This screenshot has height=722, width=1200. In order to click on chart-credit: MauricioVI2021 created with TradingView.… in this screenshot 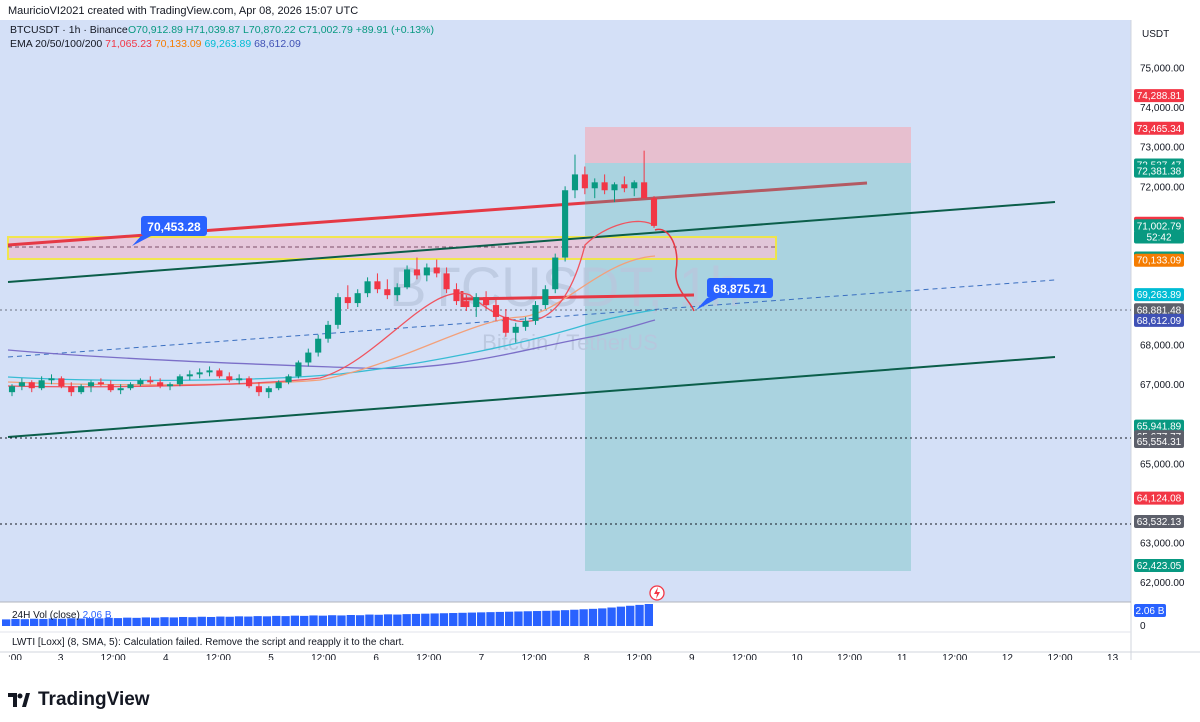, I will do `click(183, 11)`.